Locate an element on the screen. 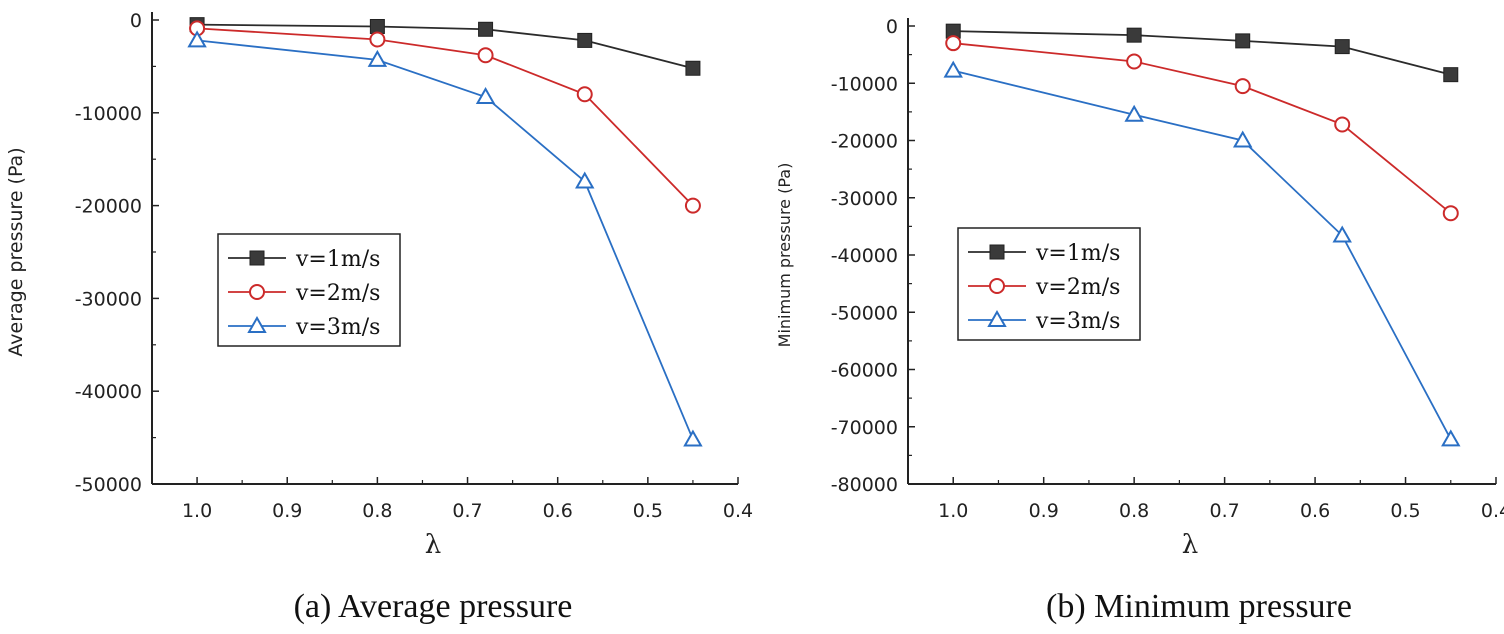 Image resolution: width=1504 pixels, height=634 pixels. y-axis-title: Minimum pressure (Pa) is located at coordinates (784, 255).